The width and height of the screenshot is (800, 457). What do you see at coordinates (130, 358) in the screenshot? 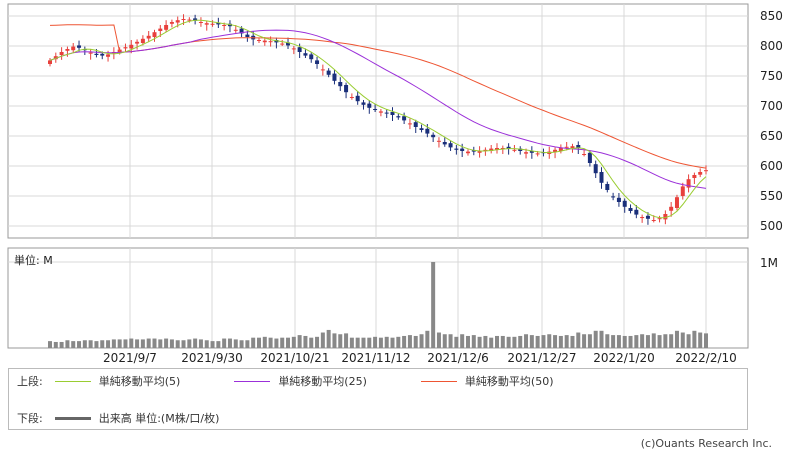
I see `x-tick-label: 2021/9/7` at bounding box center [130, 358].